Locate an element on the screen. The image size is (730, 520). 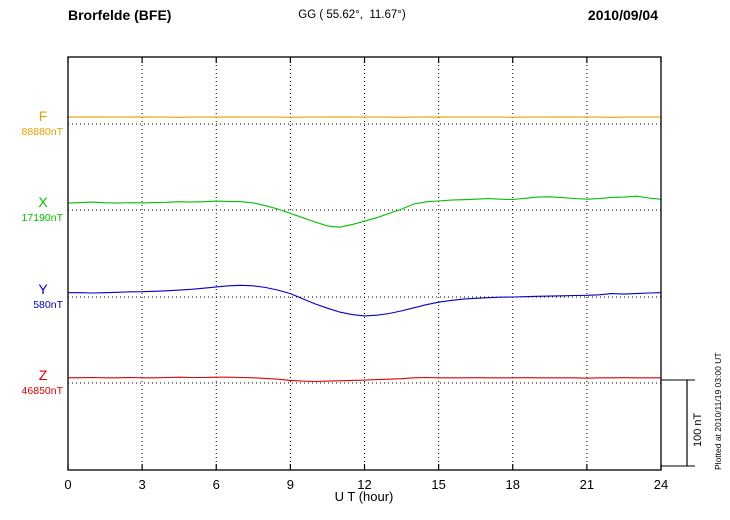
component-reference-Y: 580nT is located at coordinates (48, 305).